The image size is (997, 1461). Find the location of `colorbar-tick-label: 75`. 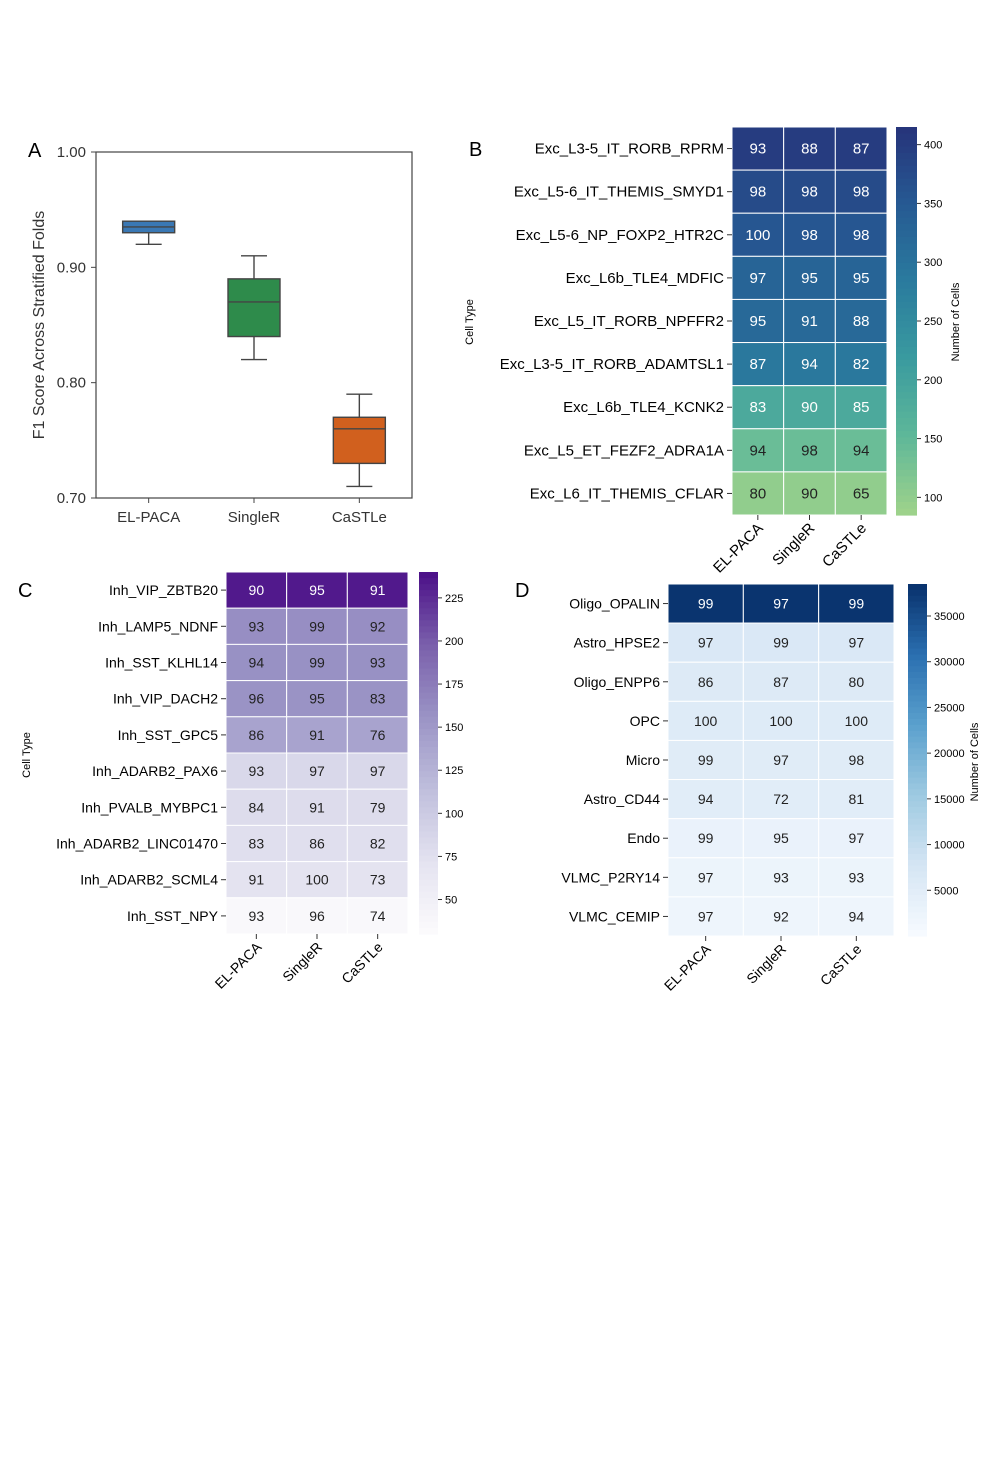

colorbar-tick-label: 75 is located at coordinates (451, 857).